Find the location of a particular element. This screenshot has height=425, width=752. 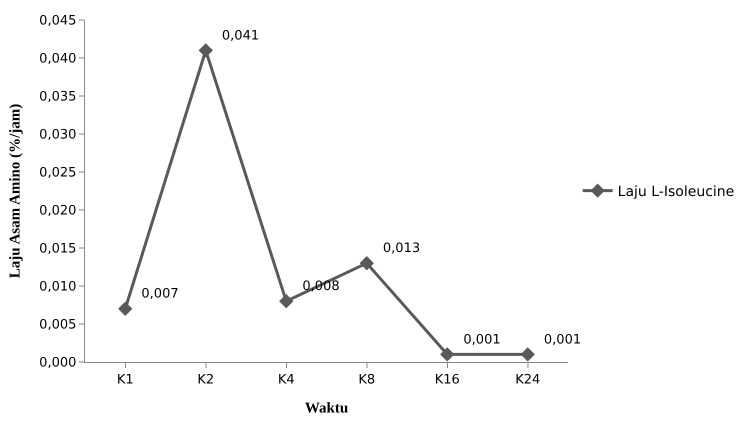

y-tick-label: 0,015 is located at coordinates (57, 249).